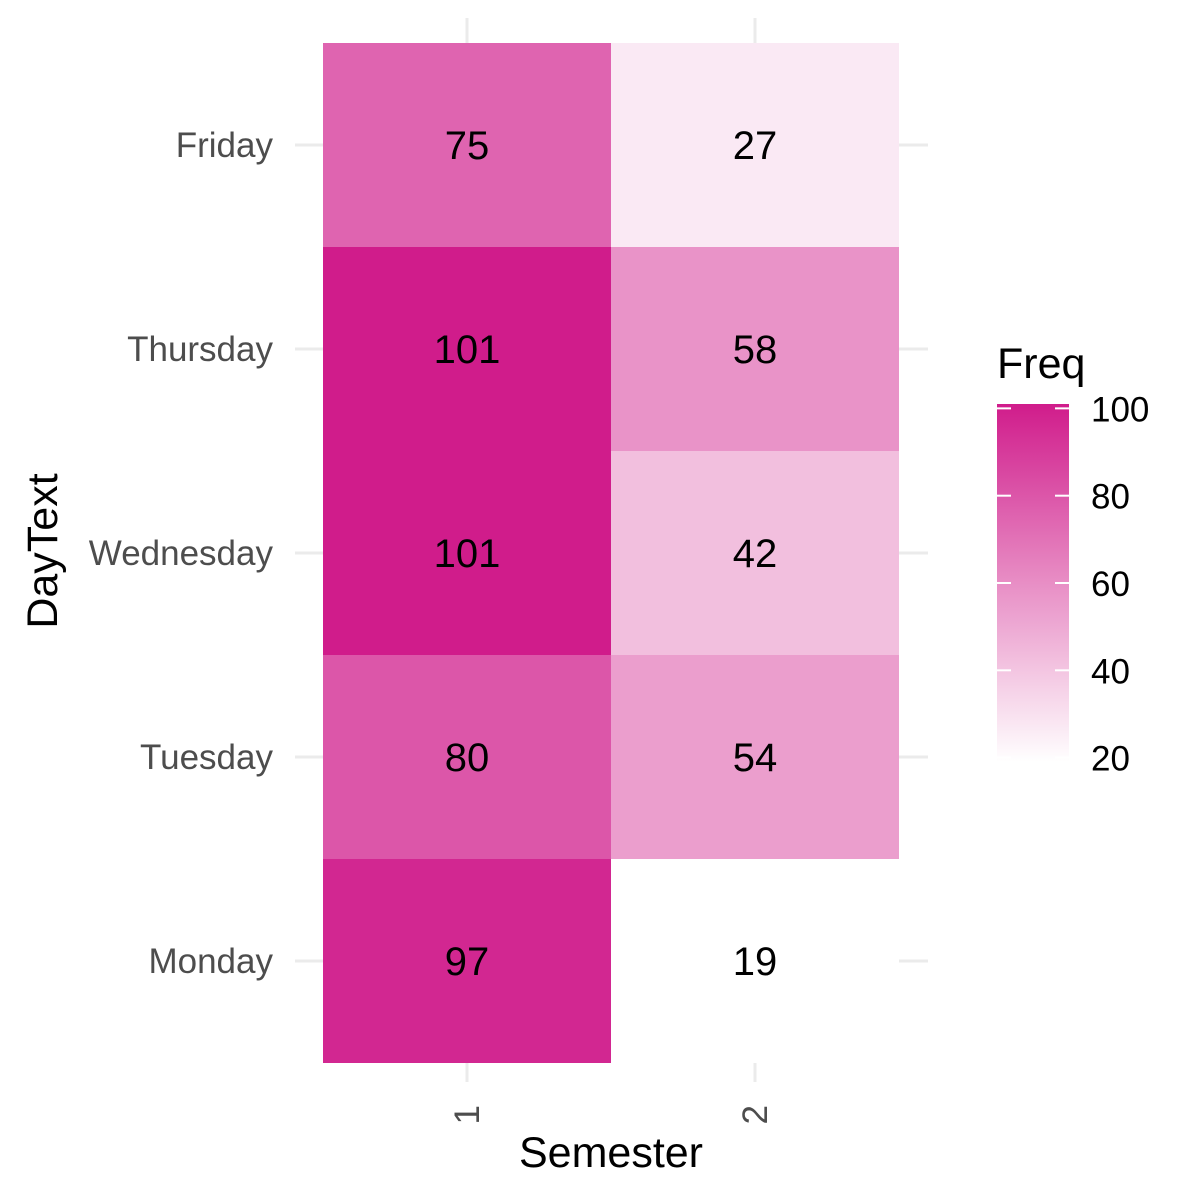 The height and width of the screenshot is (1200, 1200). I want to click on x-axis-title: Semester, so click(611, 1153).